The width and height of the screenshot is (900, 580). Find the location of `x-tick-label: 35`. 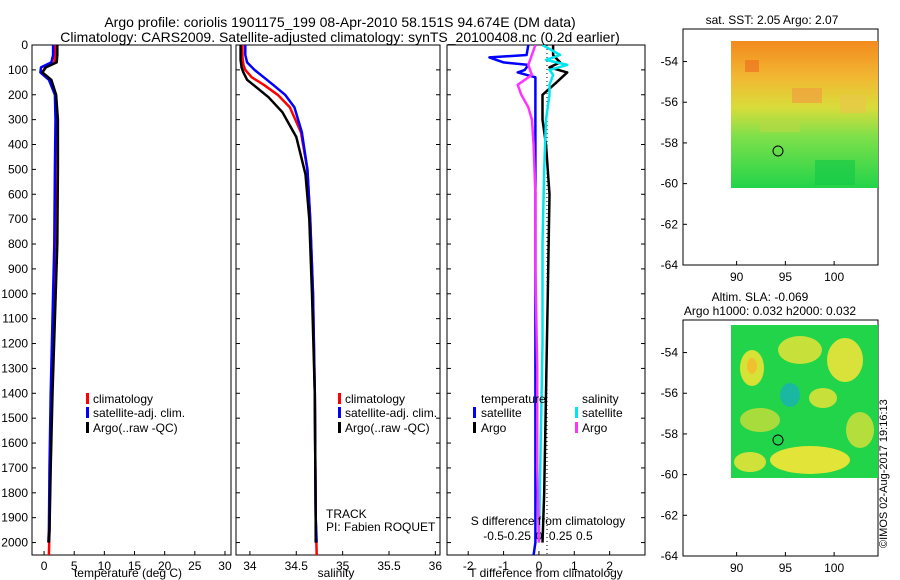

x-tick-label: 35 is located at coordinates (343, 566).